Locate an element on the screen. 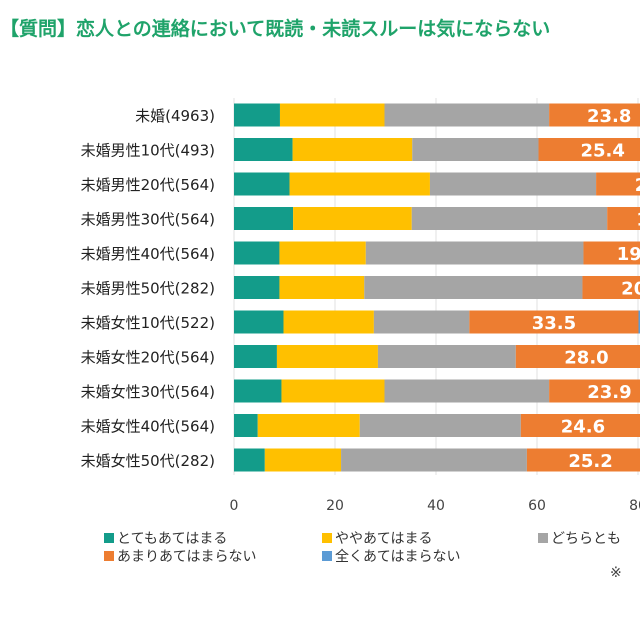 Image resolution: width=640 pixels, height=640 pixels. data-label: 23.9 is located at coordinates (609, 392).